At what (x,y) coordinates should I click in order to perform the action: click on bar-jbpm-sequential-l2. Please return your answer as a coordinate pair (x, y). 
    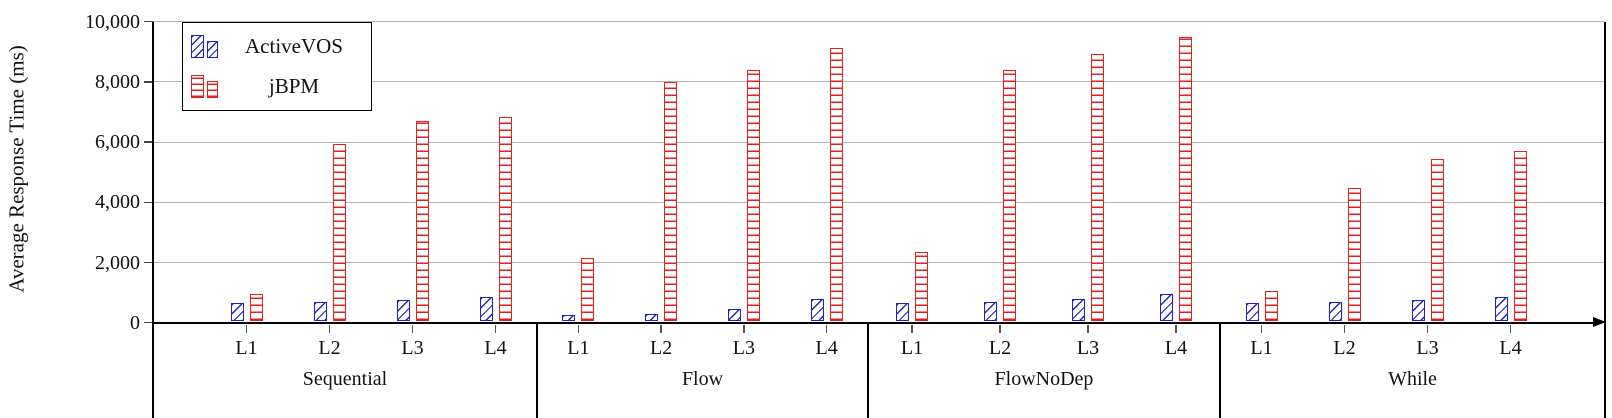
    Looking at the image, I should click on (339, 232).